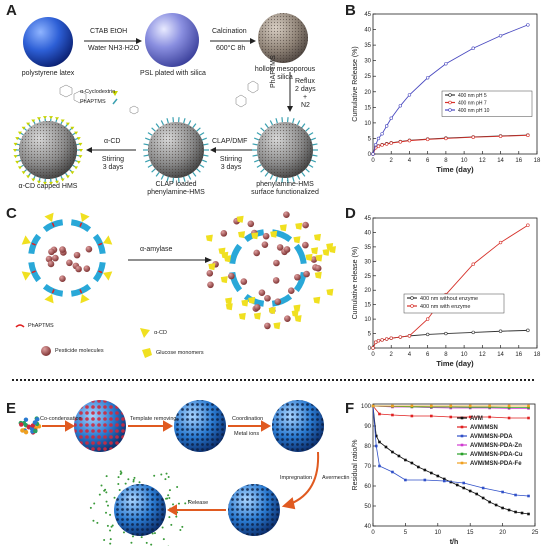  I want to click on y-tick-label: 35, so click(367, 248).